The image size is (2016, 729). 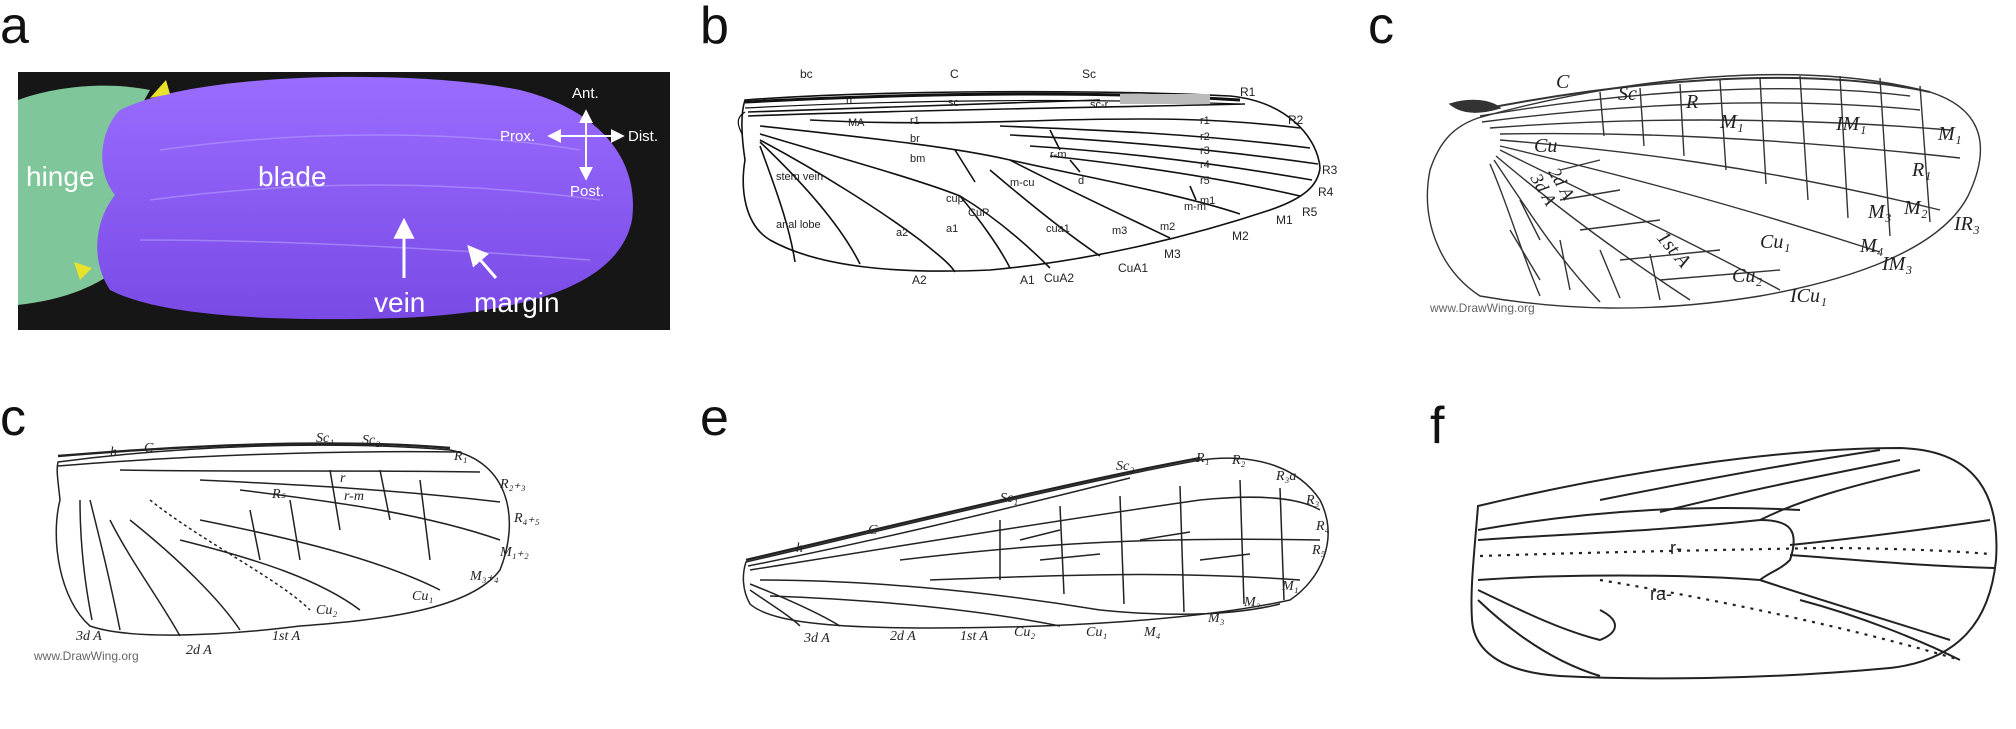 What do you see at coordinates (1318, 550) in the screenshot?
I see `label-R5: R₅` at bounding box center [1318, 550].